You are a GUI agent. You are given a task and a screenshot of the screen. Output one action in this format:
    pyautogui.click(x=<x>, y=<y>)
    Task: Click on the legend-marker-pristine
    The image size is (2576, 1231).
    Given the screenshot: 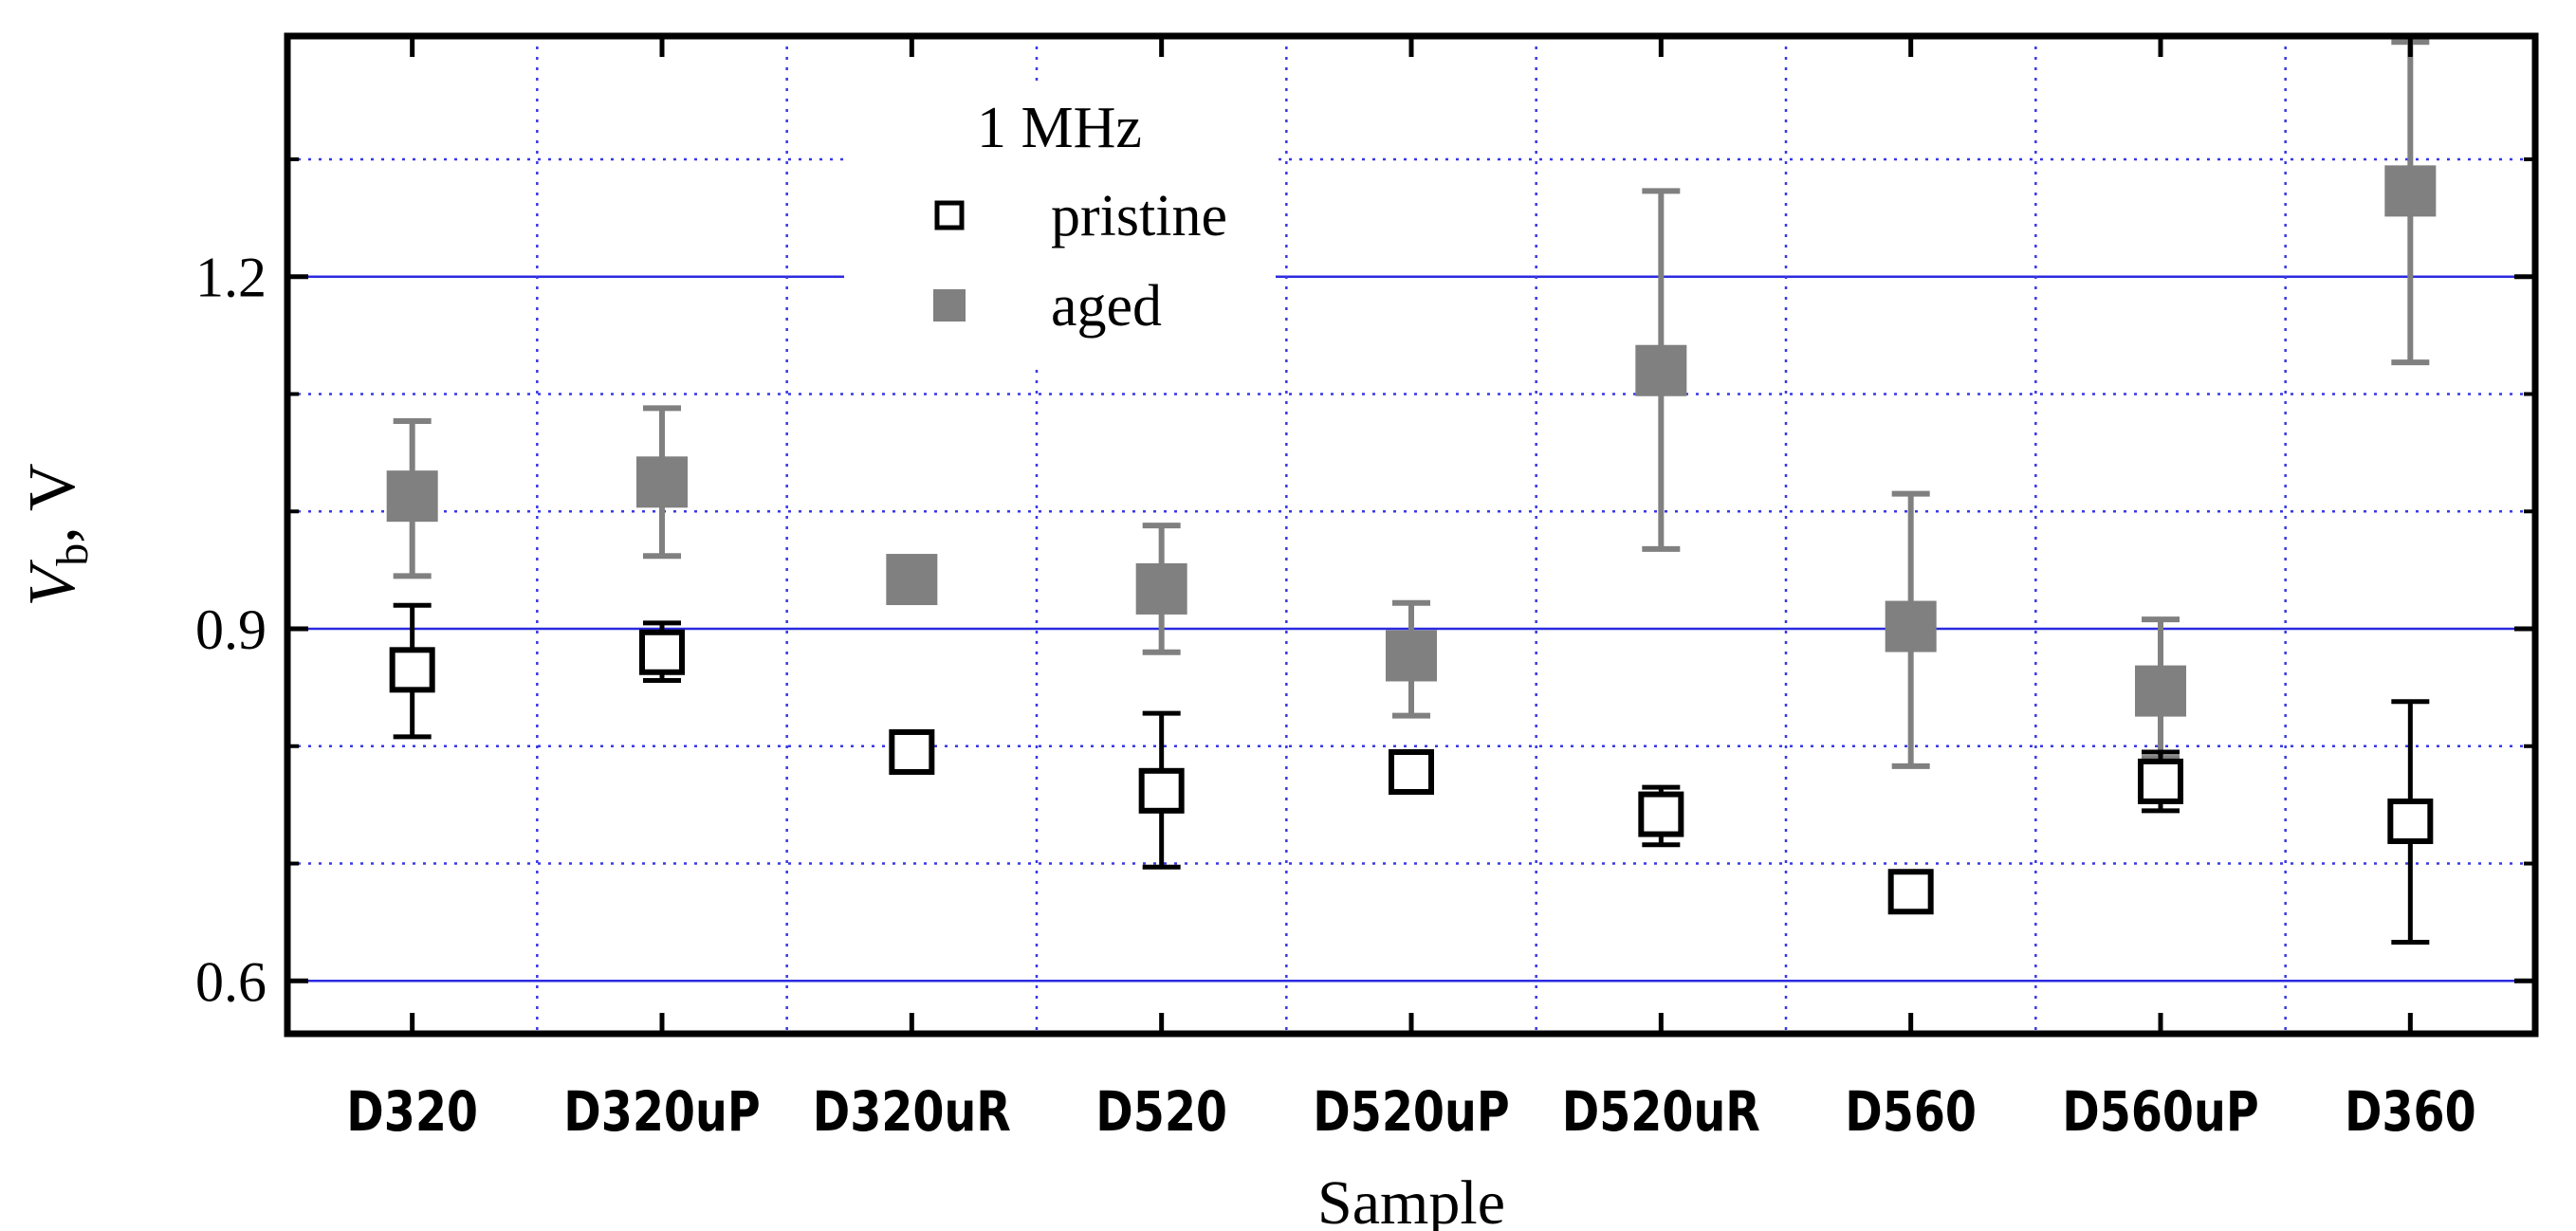 What is the action you would take?
    pyautogui.click(x=949, y=215)
    